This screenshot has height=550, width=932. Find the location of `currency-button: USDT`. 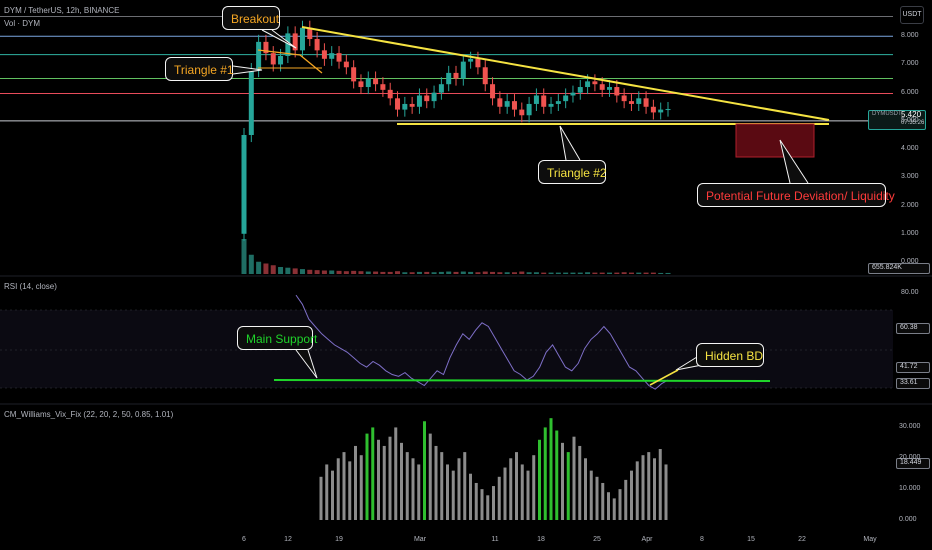

currency-button: USDT is located at coordinates (912, 15).